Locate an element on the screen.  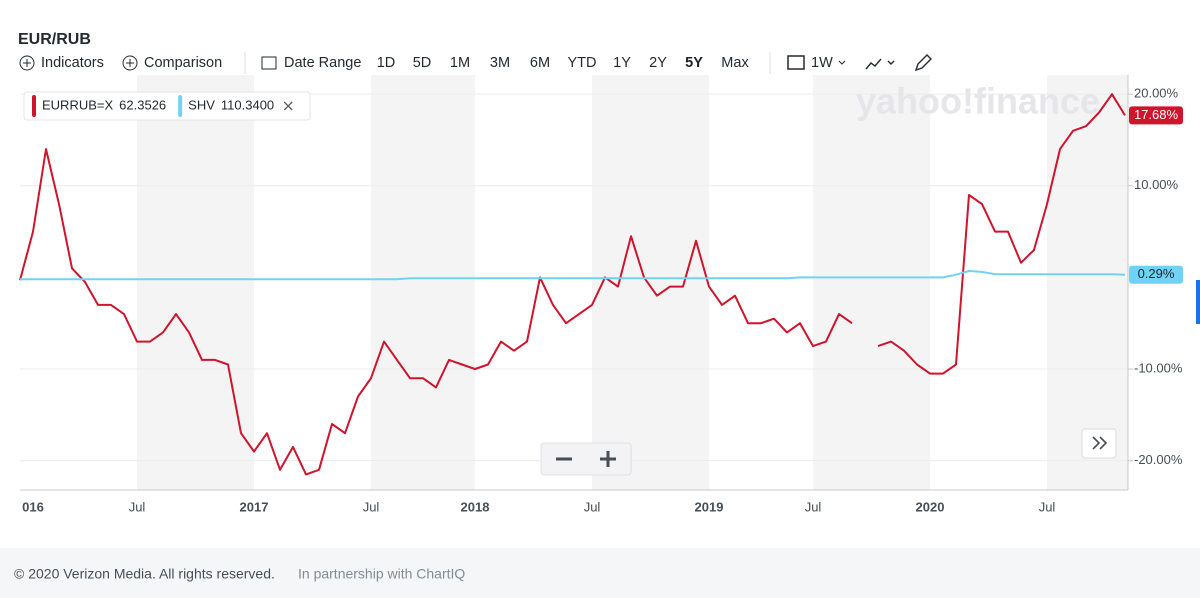
partner: In partnership with ChartIQ is located at coordinates (381, 574).